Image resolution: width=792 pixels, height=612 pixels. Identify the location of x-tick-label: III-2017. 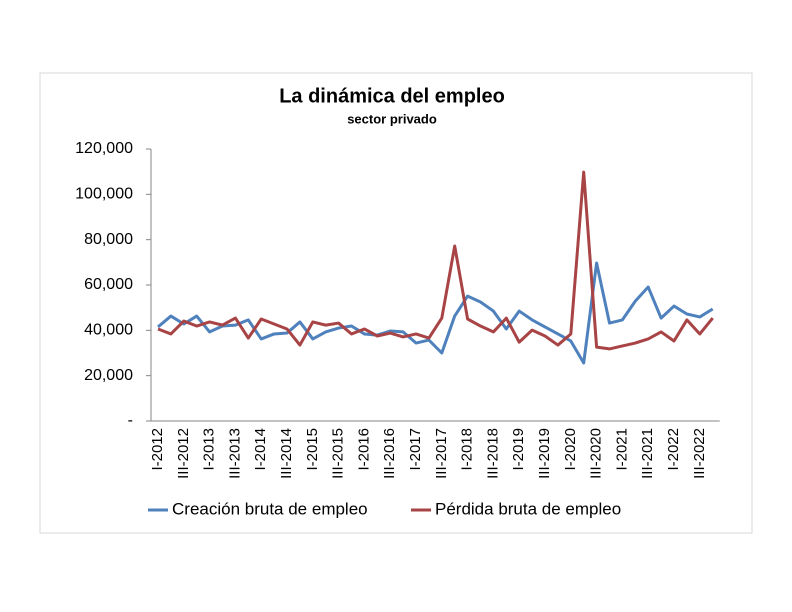
(441, 453).